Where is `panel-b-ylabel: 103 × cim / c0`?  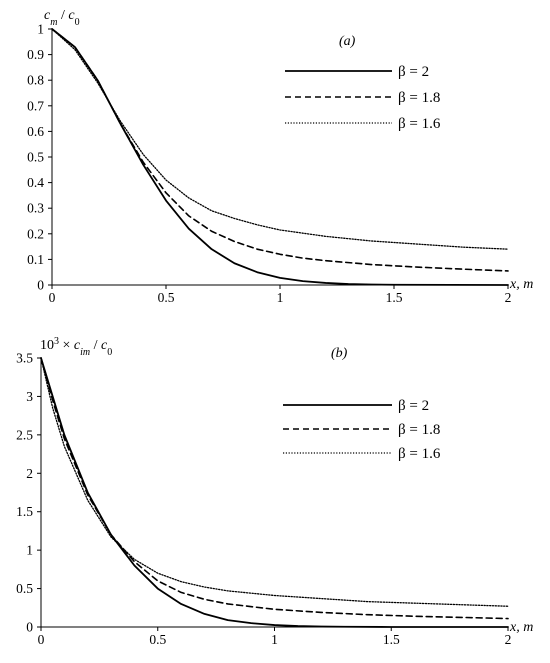 panel-b-ylabel: 103 × cim / c0 is located at coordinates (76, 347).